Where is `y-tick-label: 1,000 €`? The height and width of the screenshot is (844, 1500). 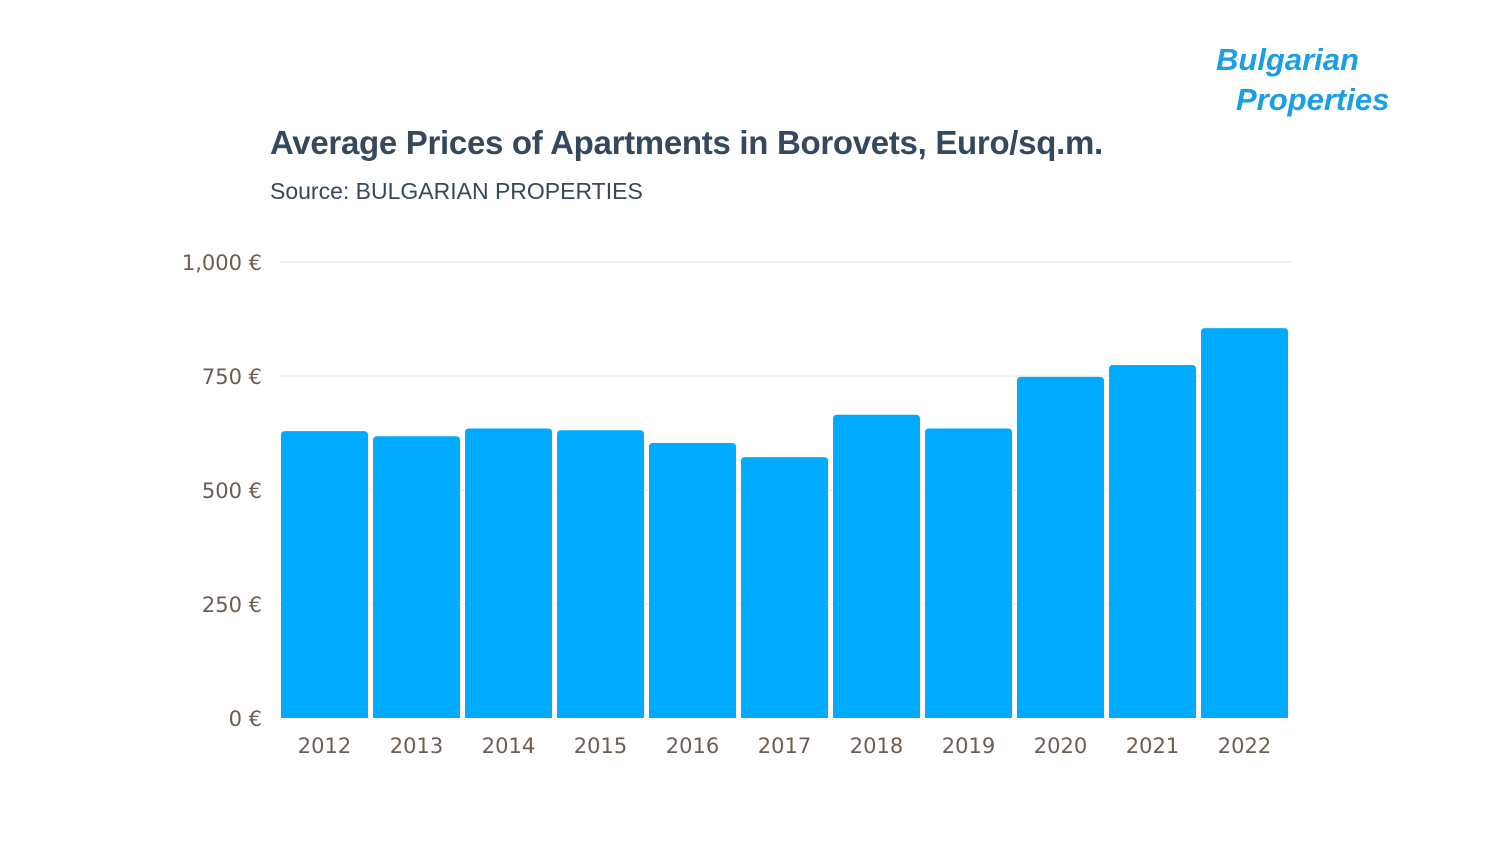 y-tick-label: 1,000 € is located at coordinates (222, 263).